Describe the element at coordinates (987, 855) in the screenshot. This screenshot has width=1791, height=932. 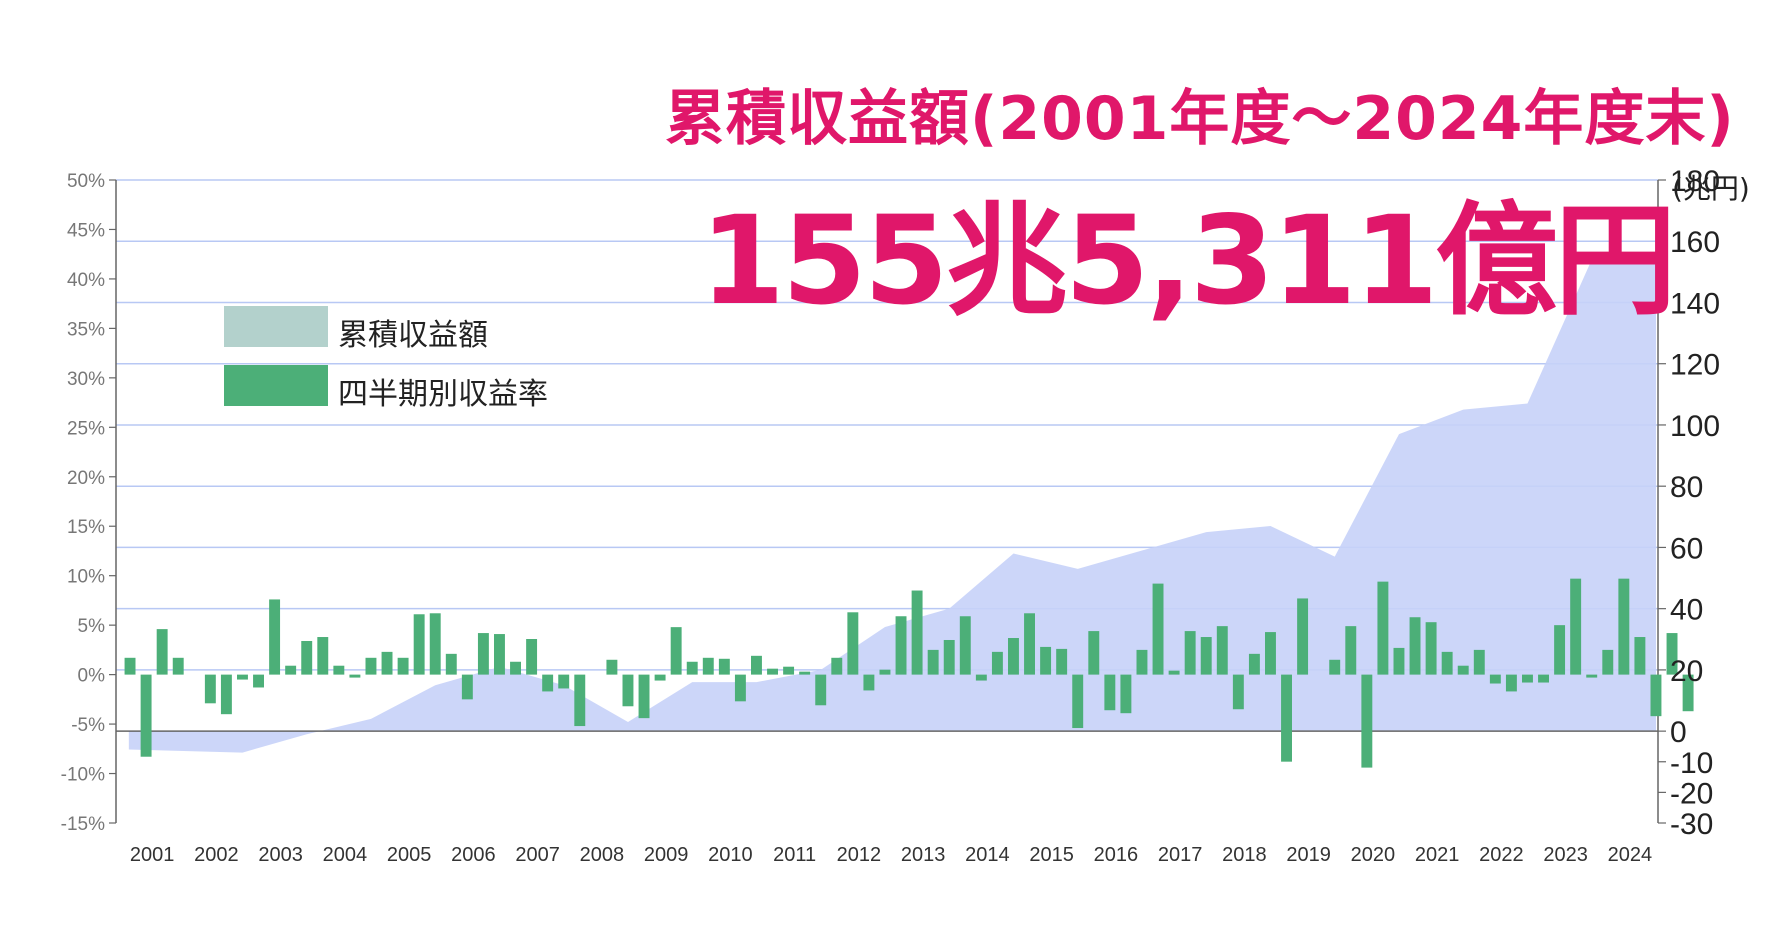
I see `year-label: 2014` at that location.